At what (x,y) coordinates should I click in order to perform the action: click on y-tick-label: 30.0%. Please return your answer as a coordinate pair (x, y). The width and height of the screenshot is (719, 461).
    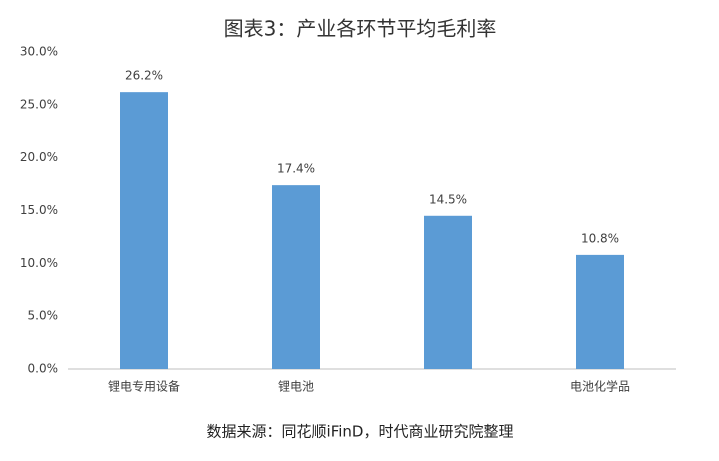
    Looking at the image, I should click on (39, 52).